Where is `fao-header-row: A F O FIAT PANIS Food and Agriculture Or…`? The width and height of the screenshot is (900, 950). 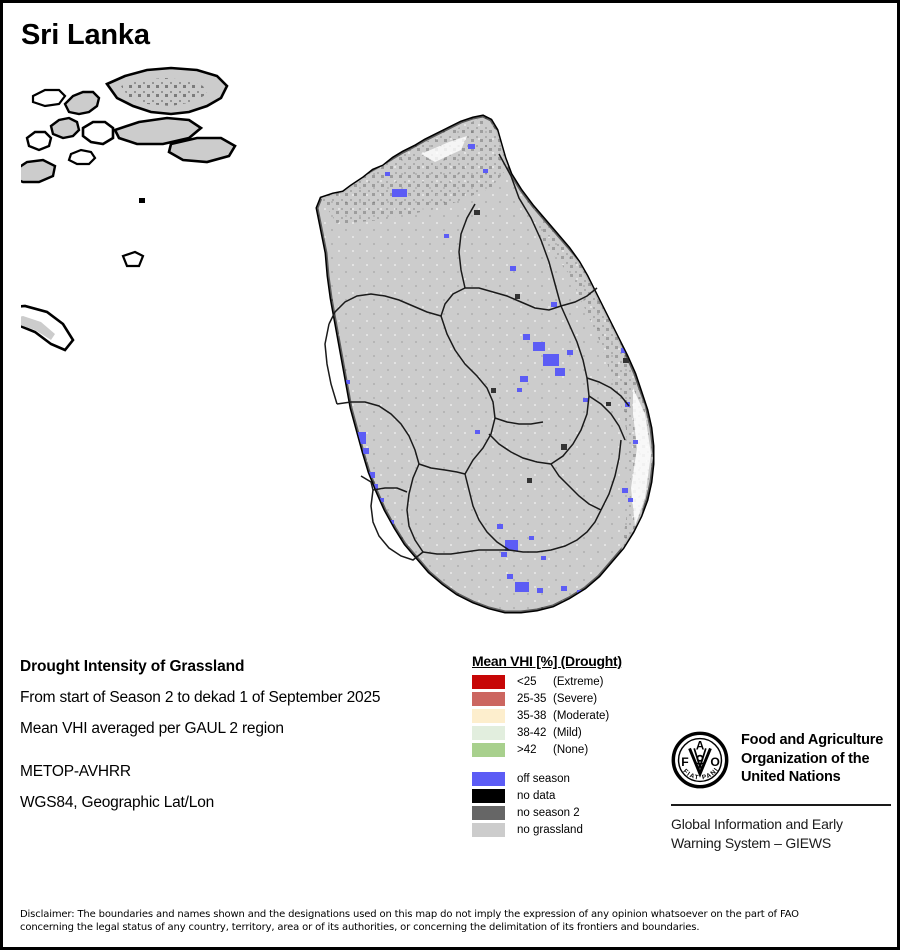
fao-header-row: A F O FIAT PANIS Food and Agriculture Or… is located at coordinates (780, 760).